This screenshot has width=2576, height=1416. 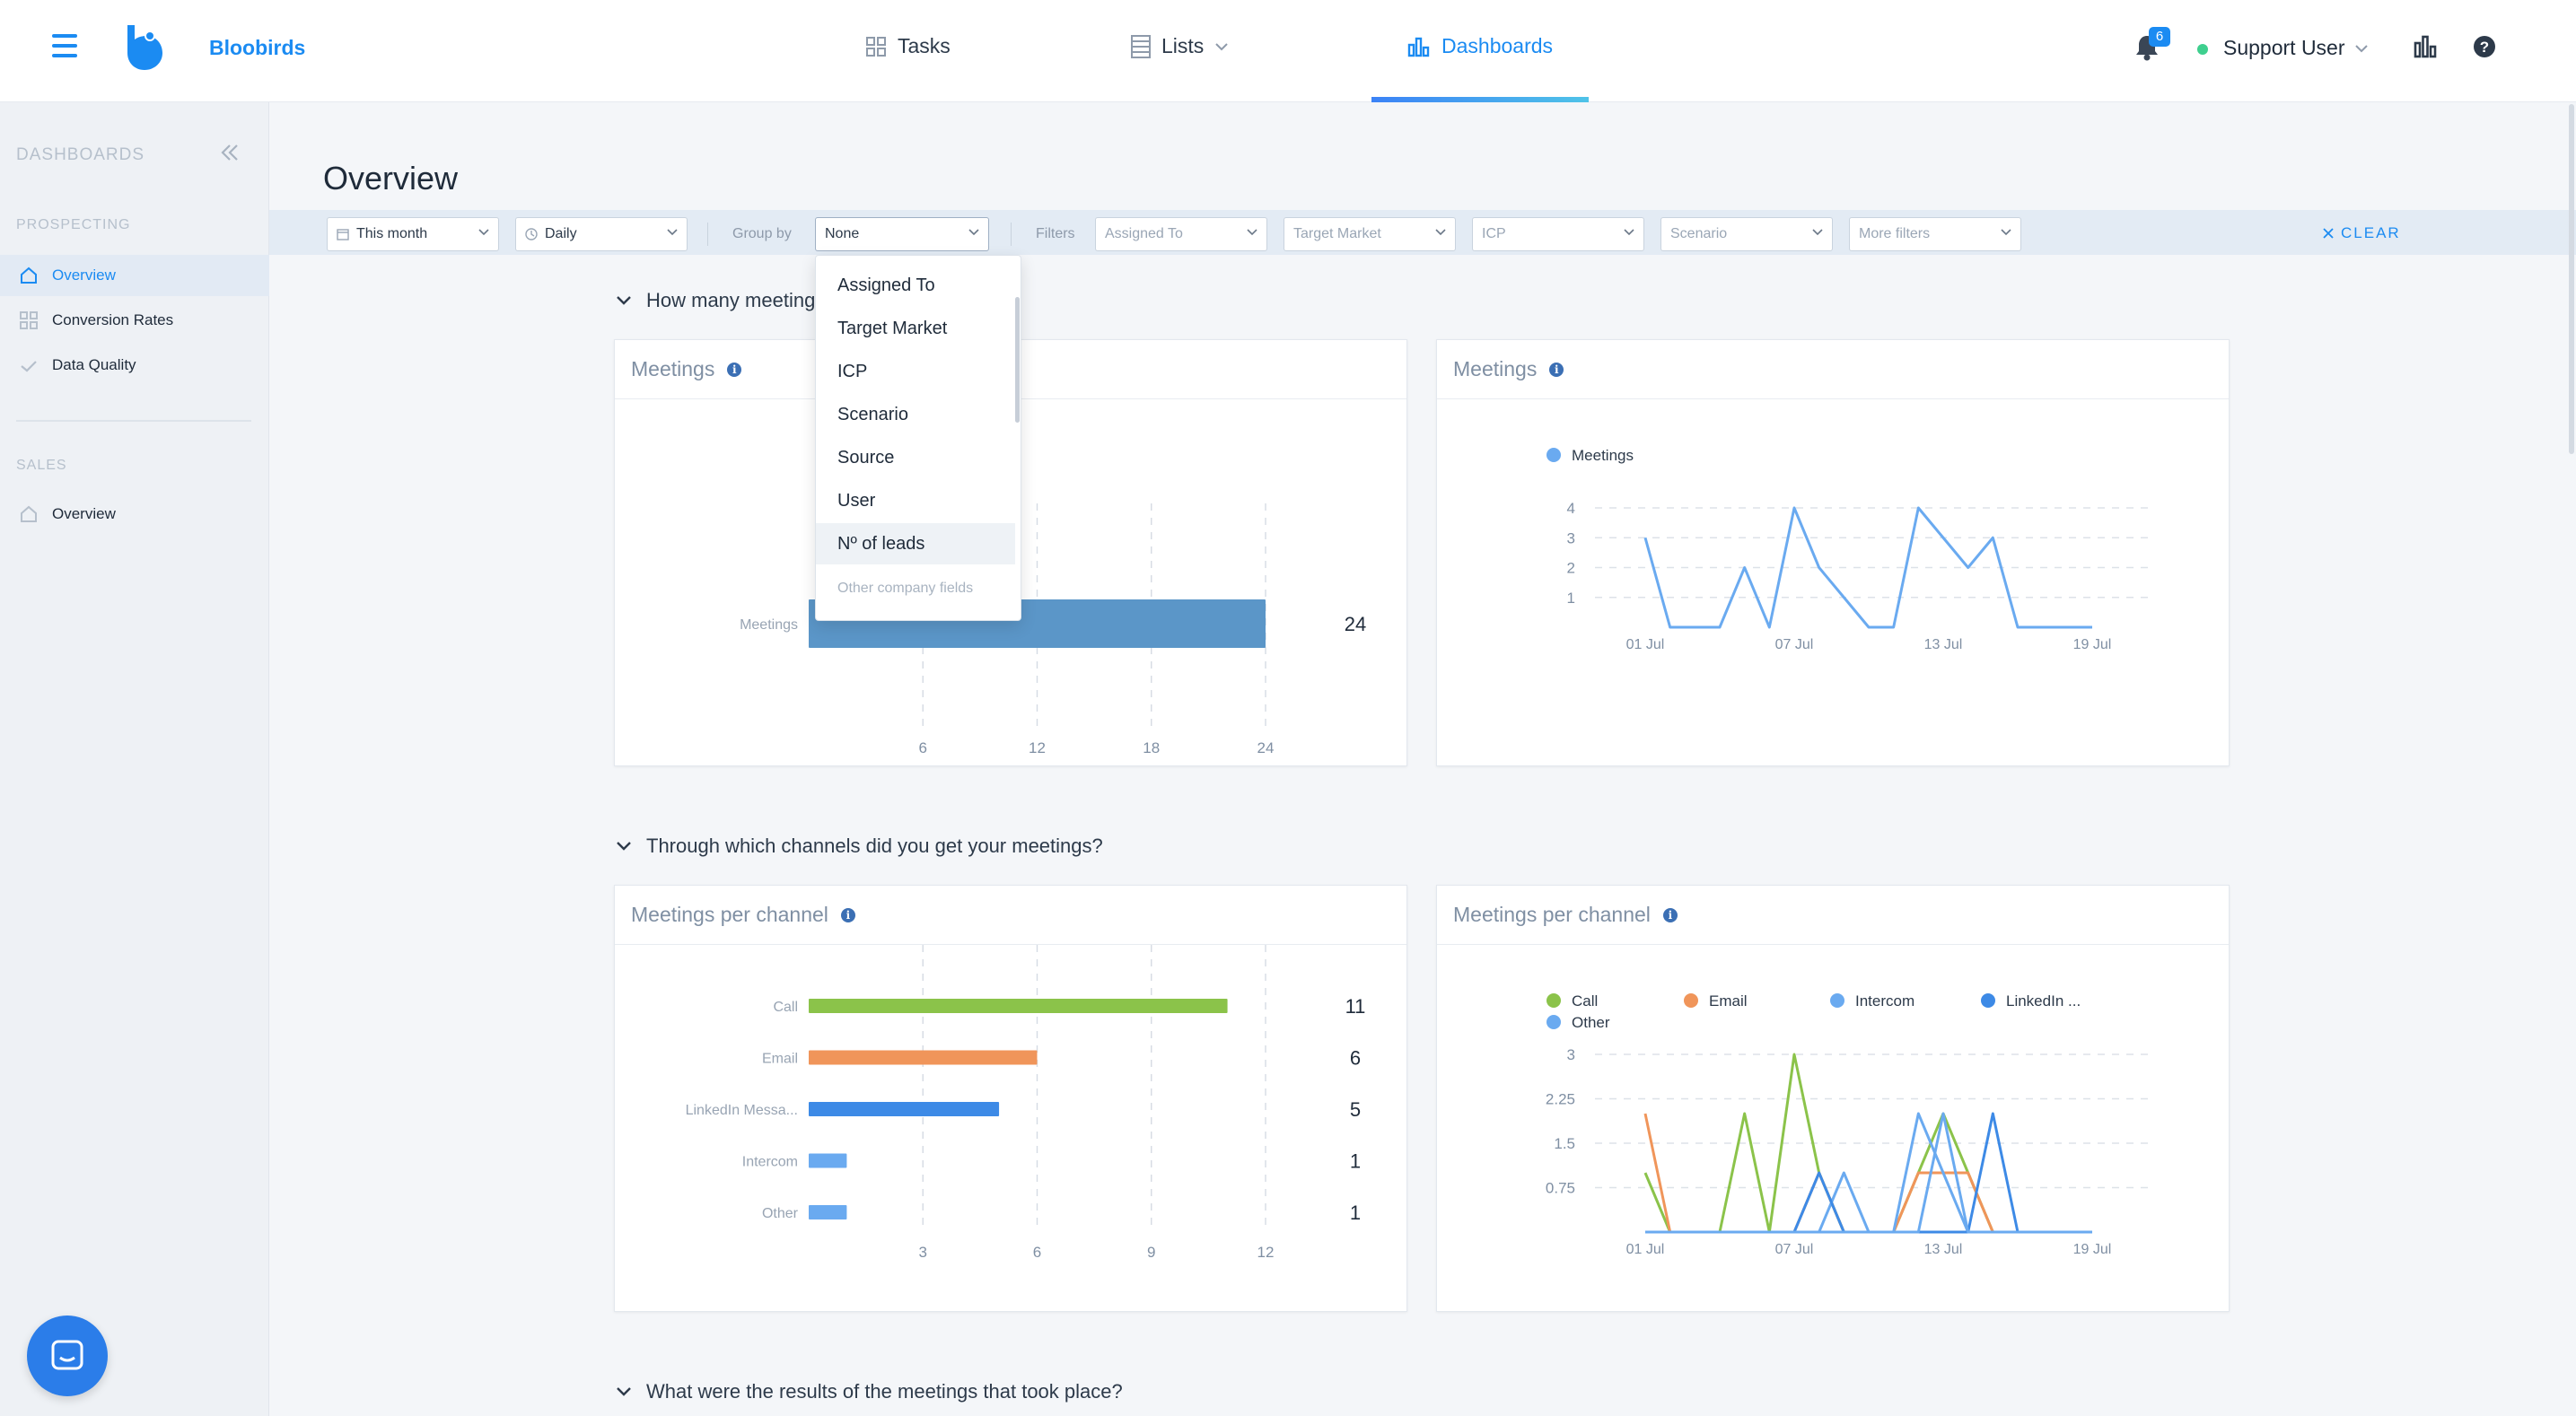 What do you see at coordinates (1017, 360) in the screenshot?
I see `dropdown-scrollbar` at bounding box center [1017, 360].